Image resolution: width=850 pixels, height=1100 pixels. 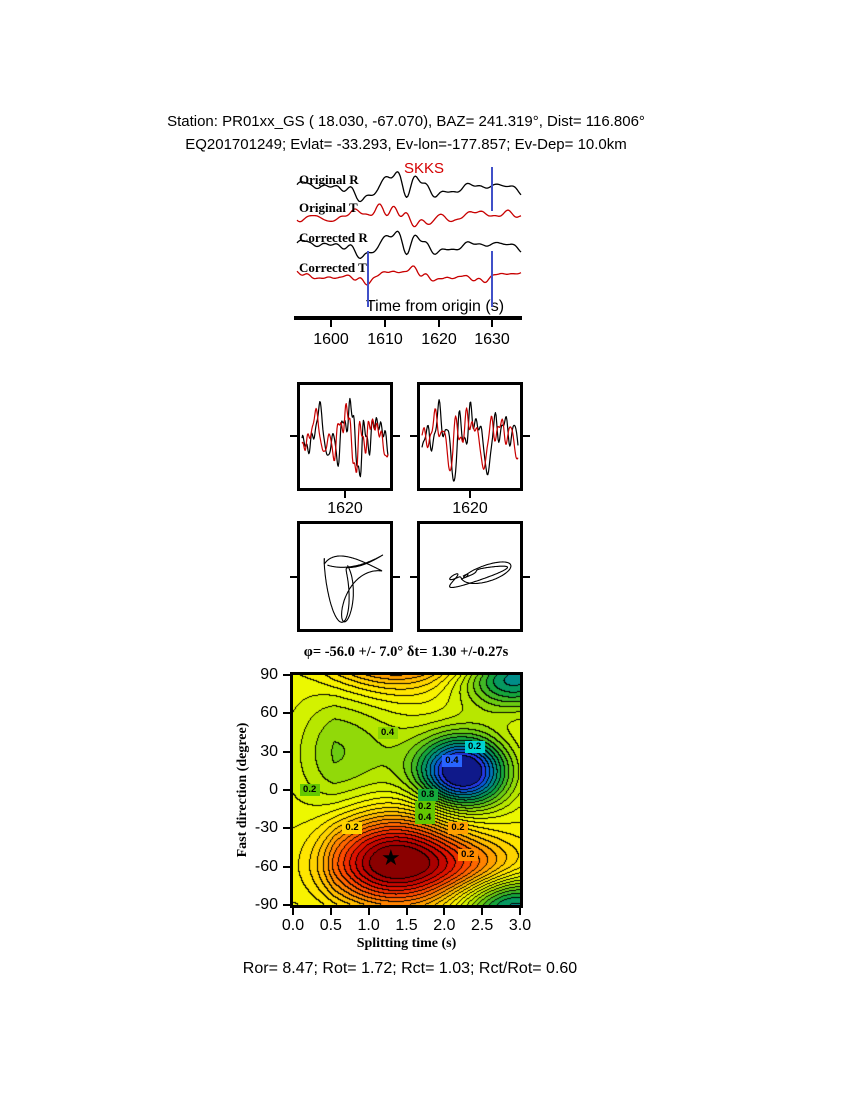 I want to click on original-particle-motion-curve, so click(x=353, y=588).